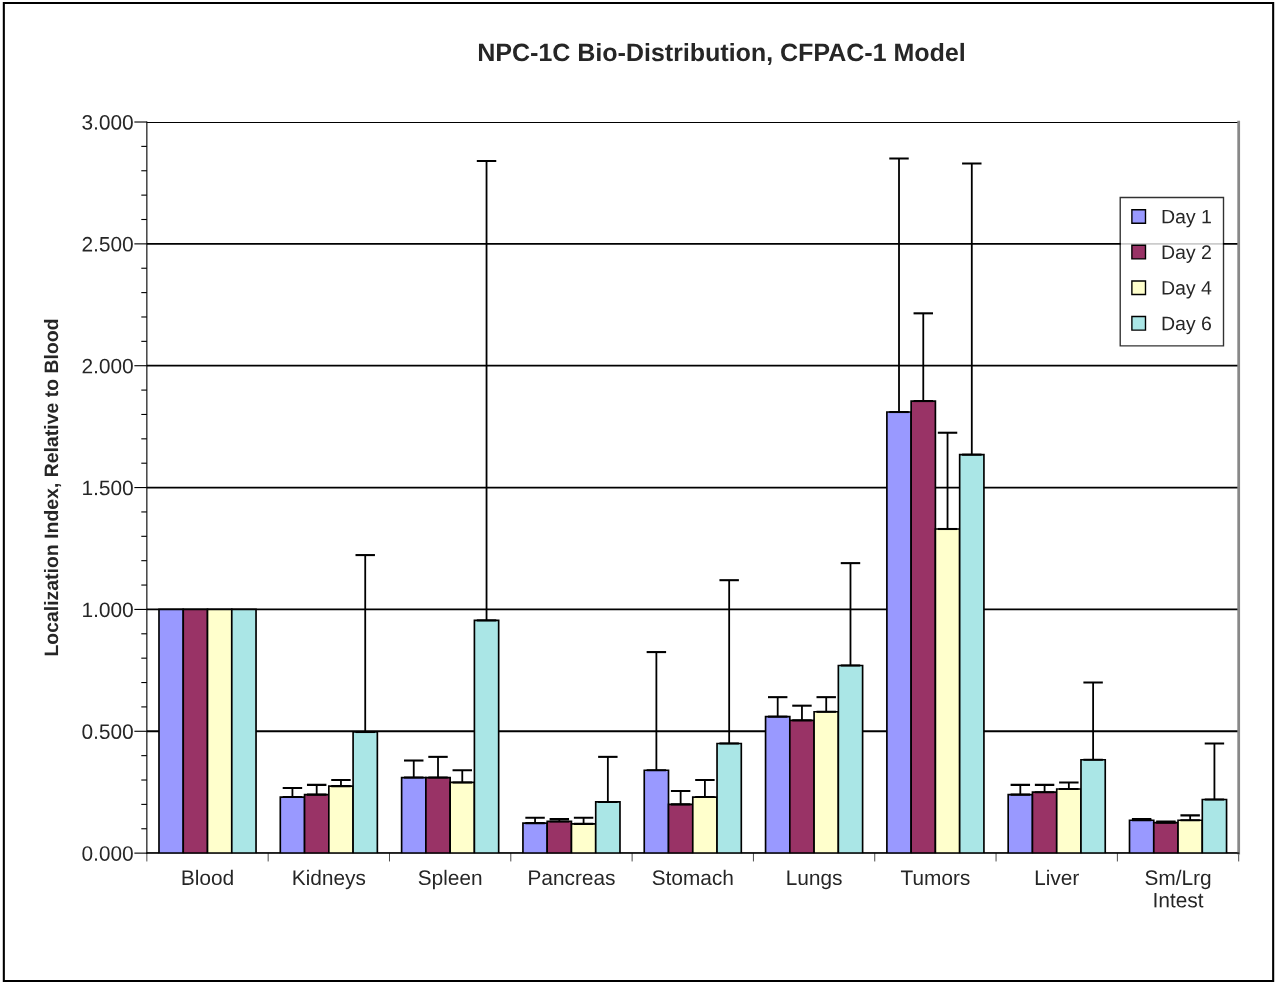  What do you see at coordinates (935, 878) in the screenshot?
I see `x-tick-label: Tumors` at bounding box center [935, 878].